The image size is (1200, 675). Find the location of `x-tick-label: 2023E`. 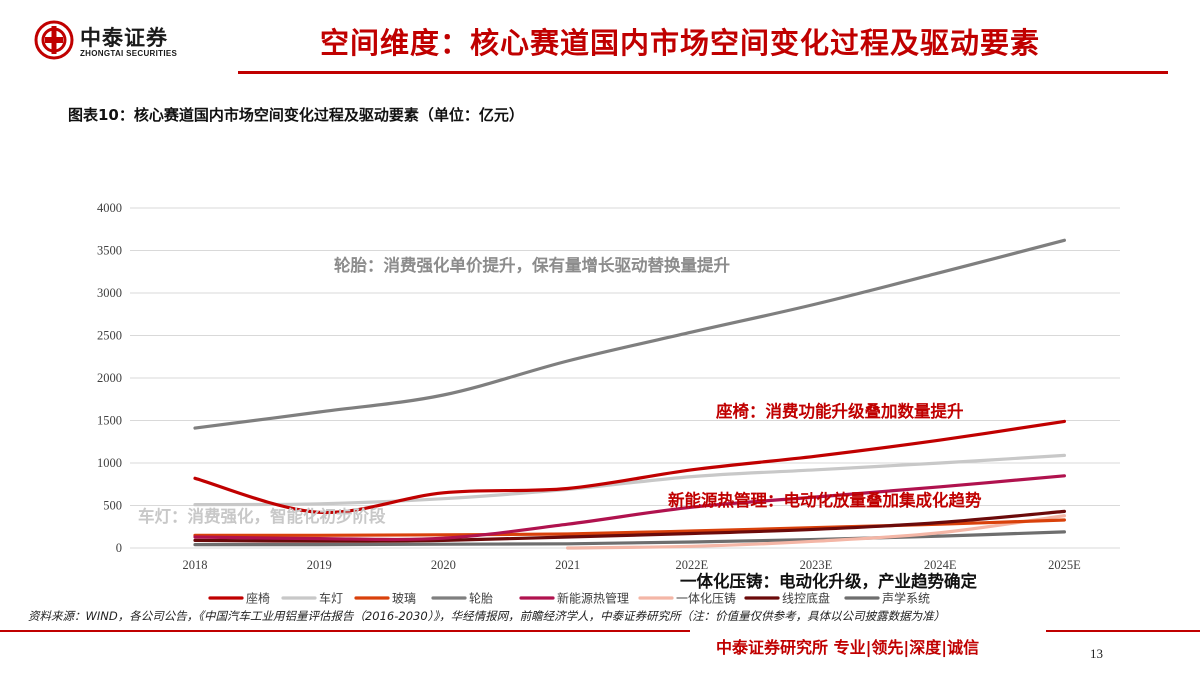

x-tick-label: 2023E is located at coordinates (816, 565).